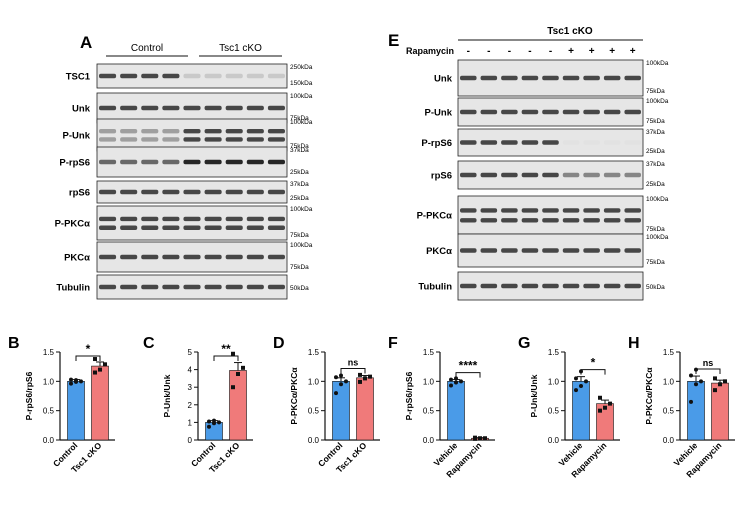 This screenshot has width=740, height=517. Describe the element at coordinates (226, 349) in the screenshot. I see `significance-label: **` at that location.